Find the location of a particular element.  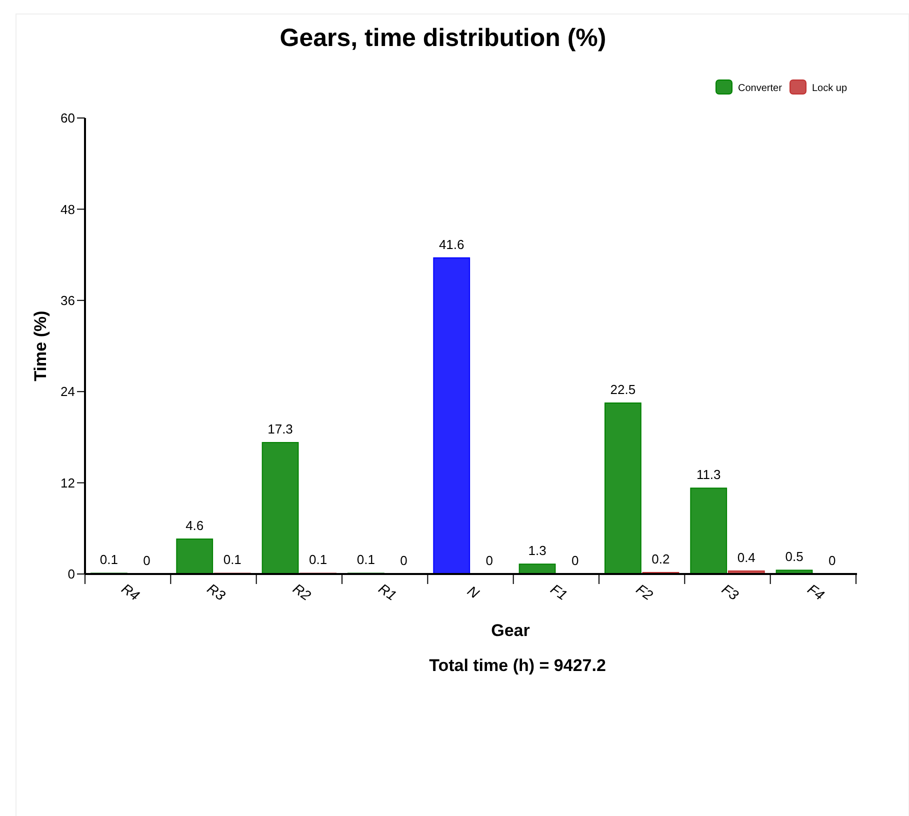

legend-label: Converter is located at coordinates (760, 88).